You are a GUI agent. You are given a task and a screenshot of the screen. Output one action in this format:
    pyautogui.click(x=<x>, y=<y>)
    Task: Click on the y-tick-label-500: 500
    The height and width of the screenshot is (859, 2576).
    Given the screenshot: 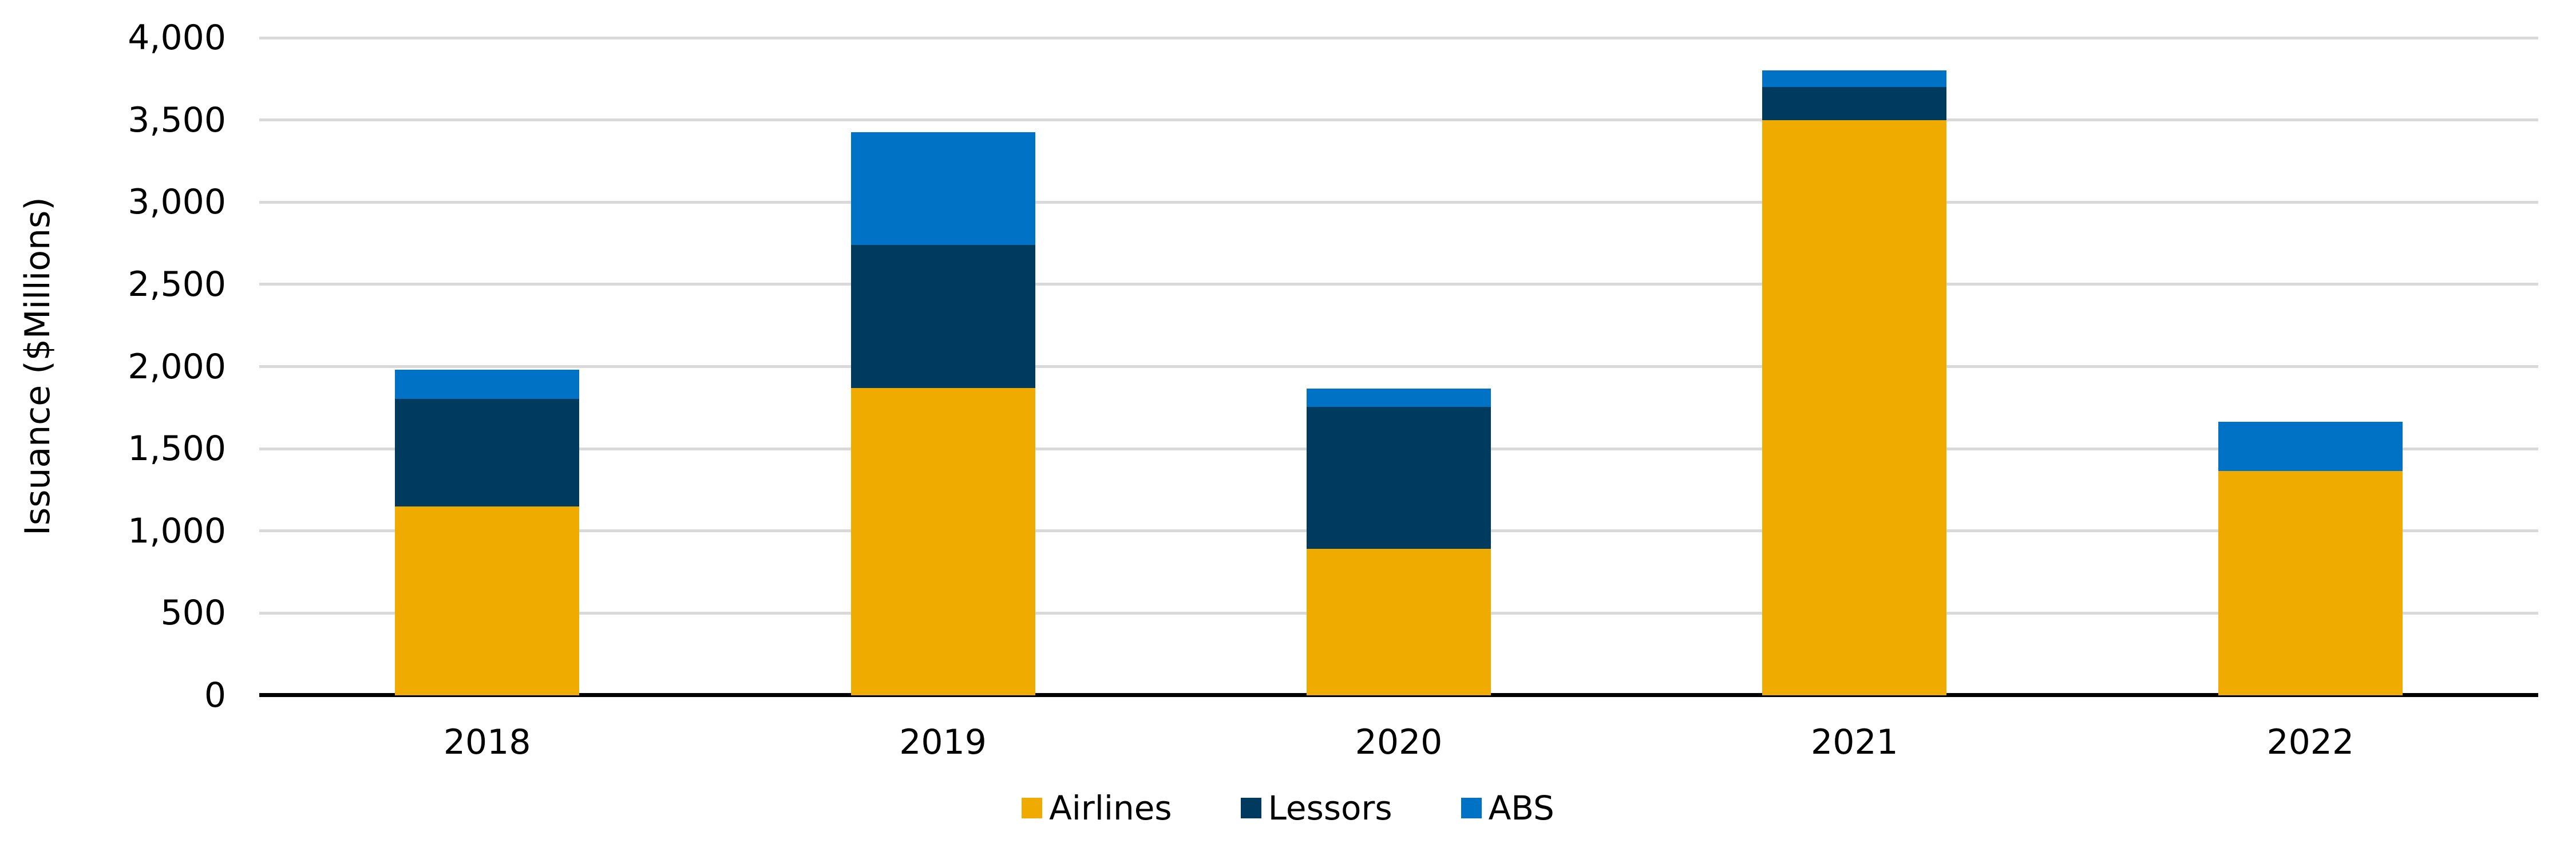 What is the action you would take?
    pyautogui.click(x=193, y=613)
    